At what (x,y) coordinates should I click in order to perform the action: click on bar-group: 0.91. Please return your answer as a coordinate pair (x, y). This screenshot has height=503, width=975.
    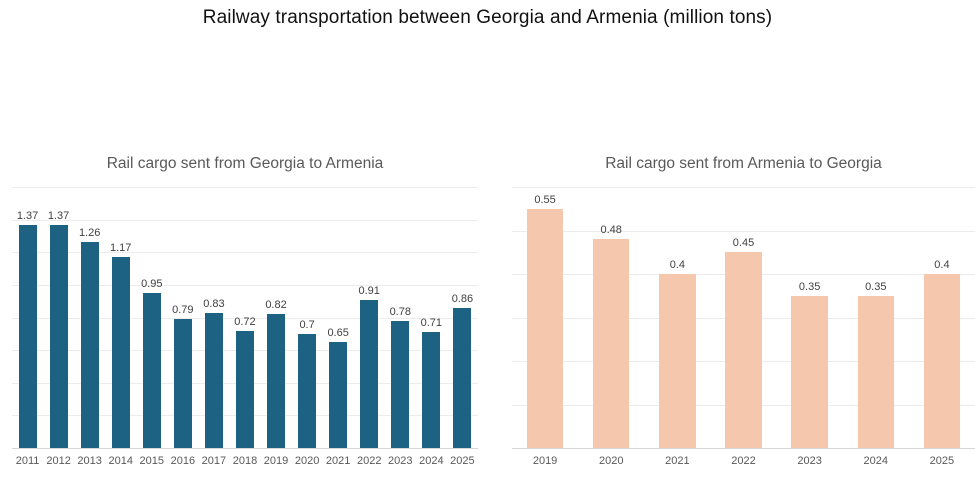
    Looking at the image, I should click on (369, 317).